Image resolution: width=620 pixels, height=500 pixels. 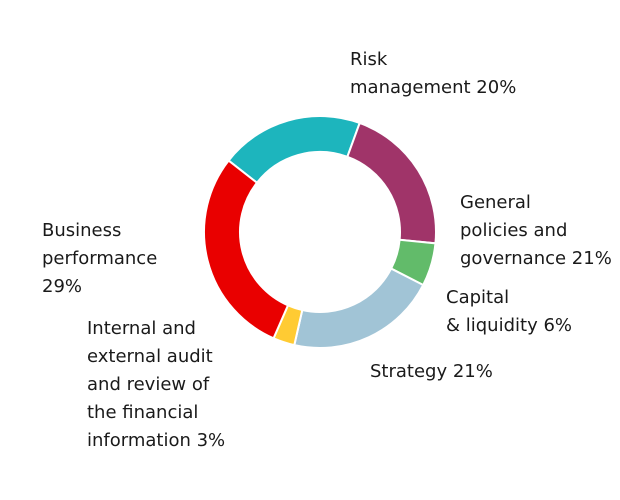 I want to click on slice-strategy, so click(x=359, y=308).